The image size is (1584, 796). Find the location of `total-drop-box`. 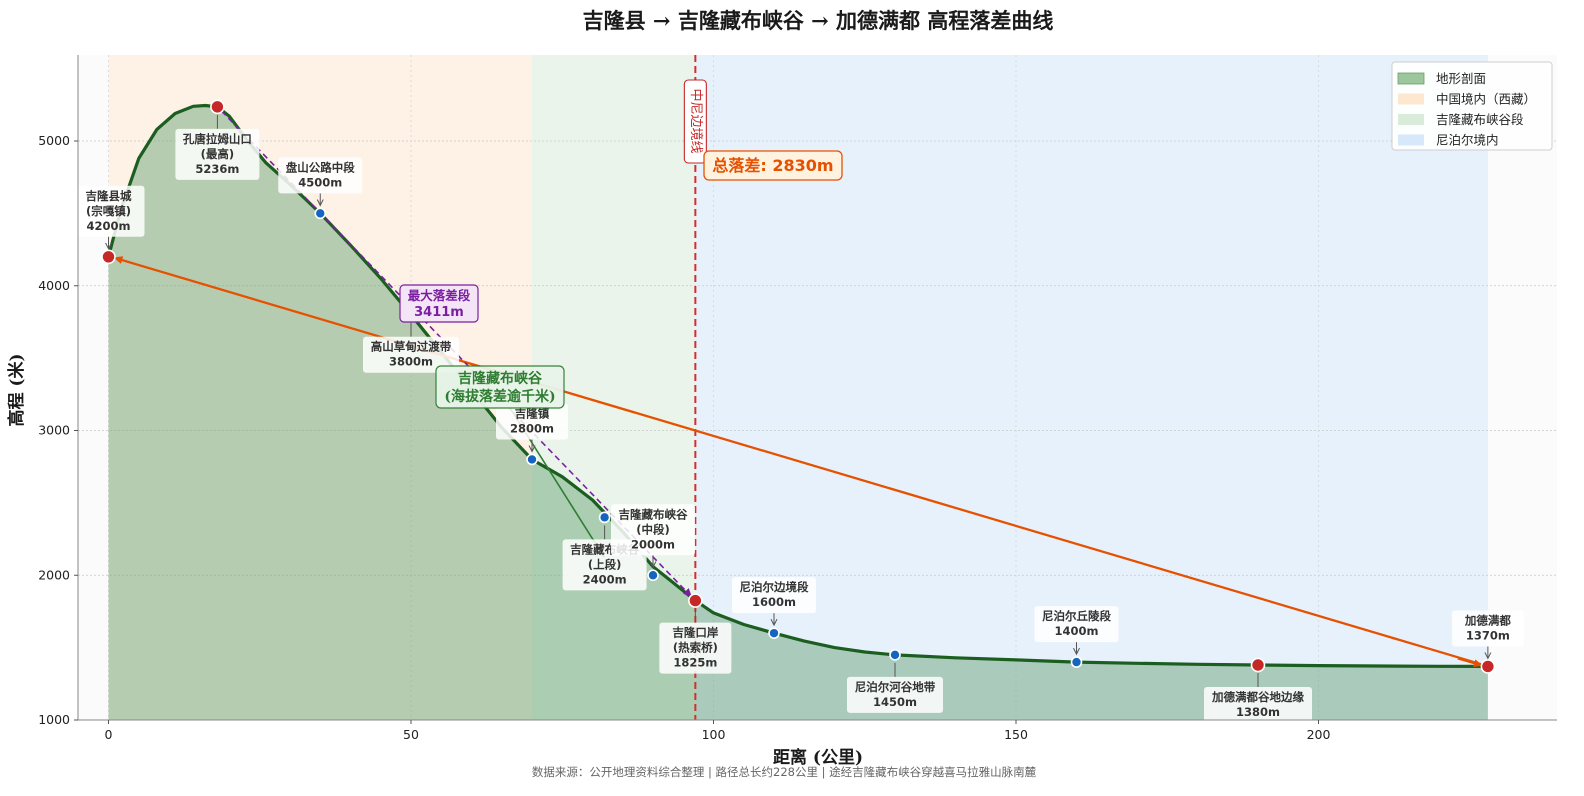

total-drop-box is located at coordinates (773, 165).